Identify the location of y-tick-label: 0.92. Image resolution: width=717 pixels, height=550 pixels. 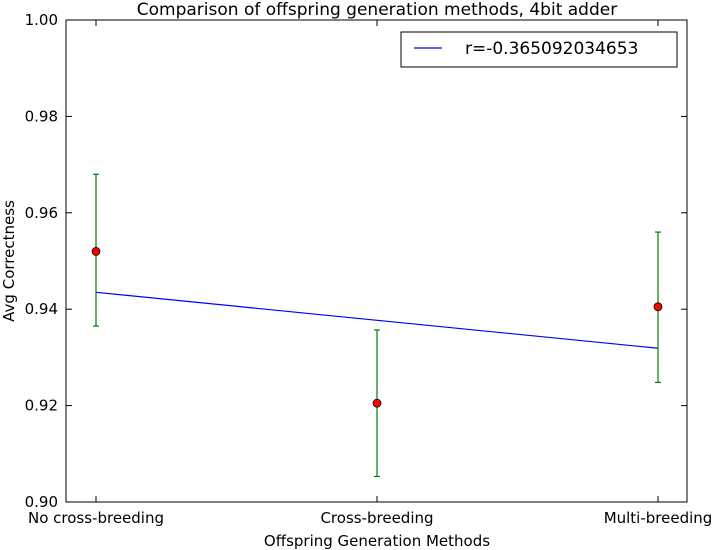
(41, 406).